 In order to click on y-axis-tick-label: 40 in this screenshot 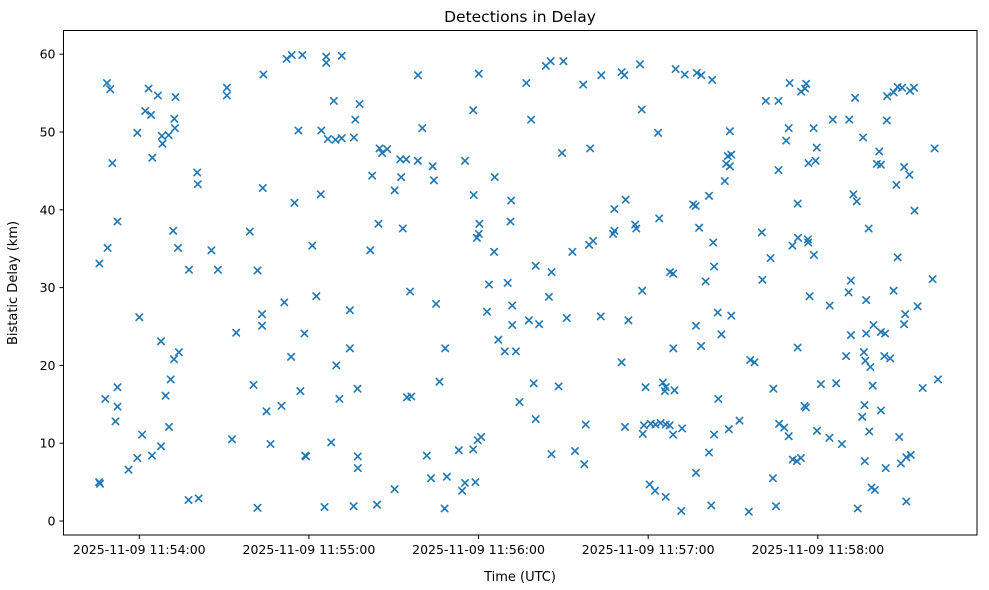, I will do `click(48, 209)`.